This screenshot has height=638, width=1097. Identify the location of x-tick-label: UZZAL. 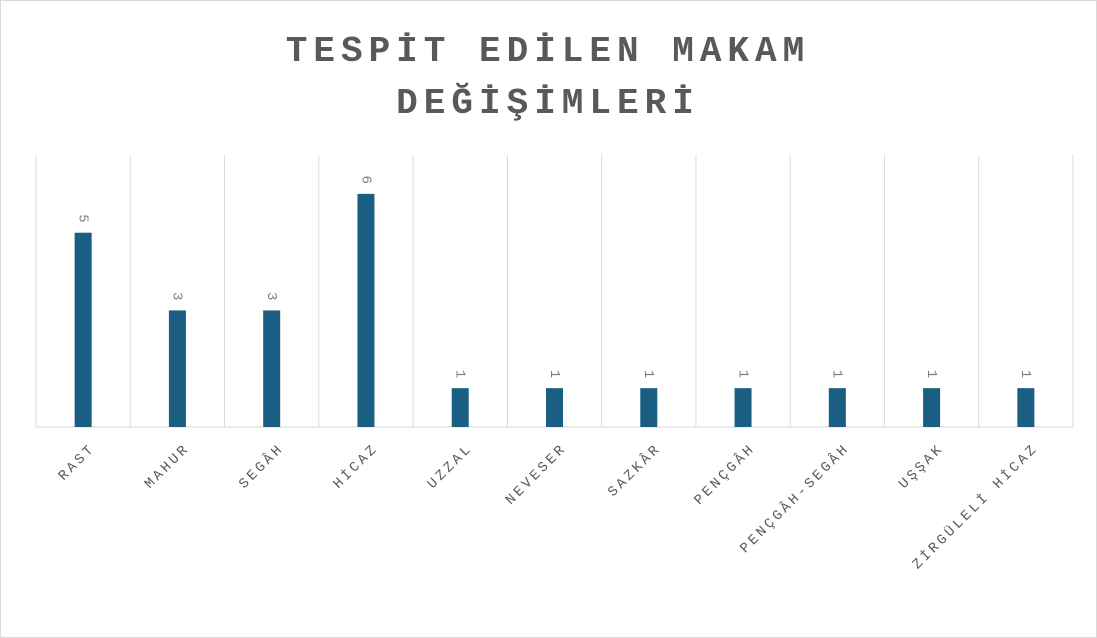
(451, 467).